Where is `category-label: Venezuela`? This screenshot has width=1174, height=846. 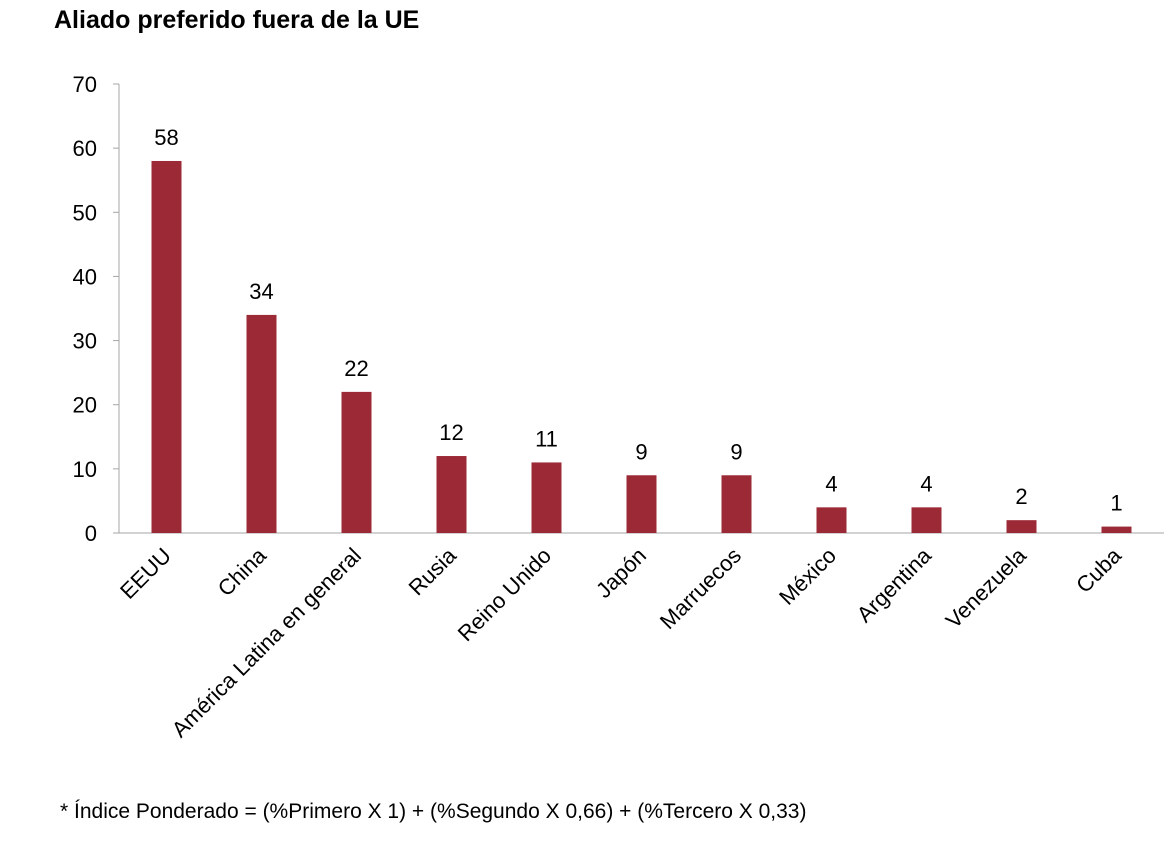
category-label: Venezuela is located at coordinates (986, 587).